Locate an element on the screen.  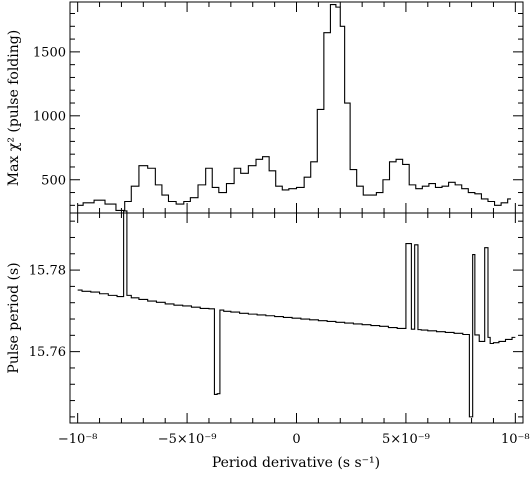
top-ytick-labels: 500 1000 1500 is located at coordinates (49, 116).